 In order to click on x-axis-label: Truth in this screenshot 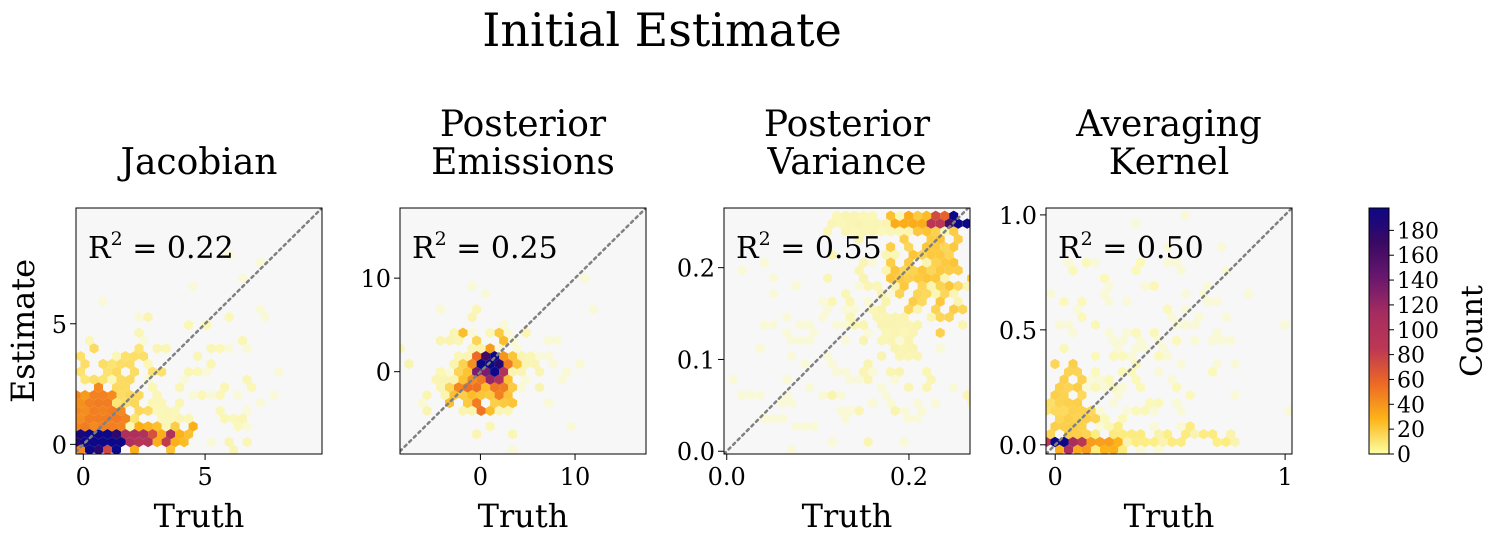, I will do `click(523, 516)`.